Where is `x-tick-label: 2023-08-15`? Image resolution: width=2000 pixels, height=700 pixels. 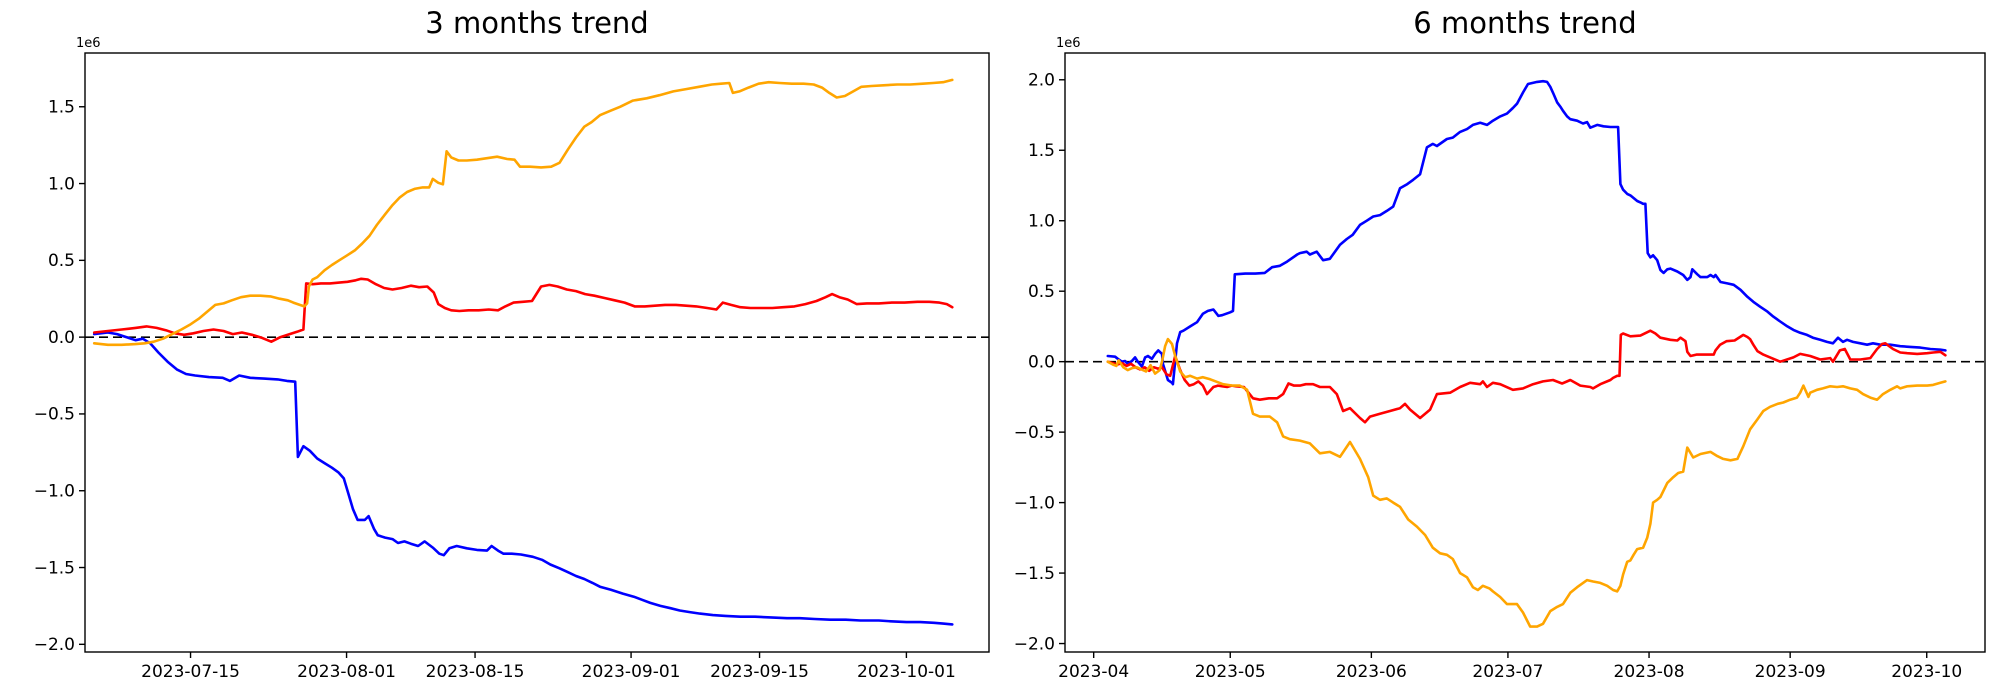 x-tick-label: 2023-08-15 is located at coordinates (475, 672).